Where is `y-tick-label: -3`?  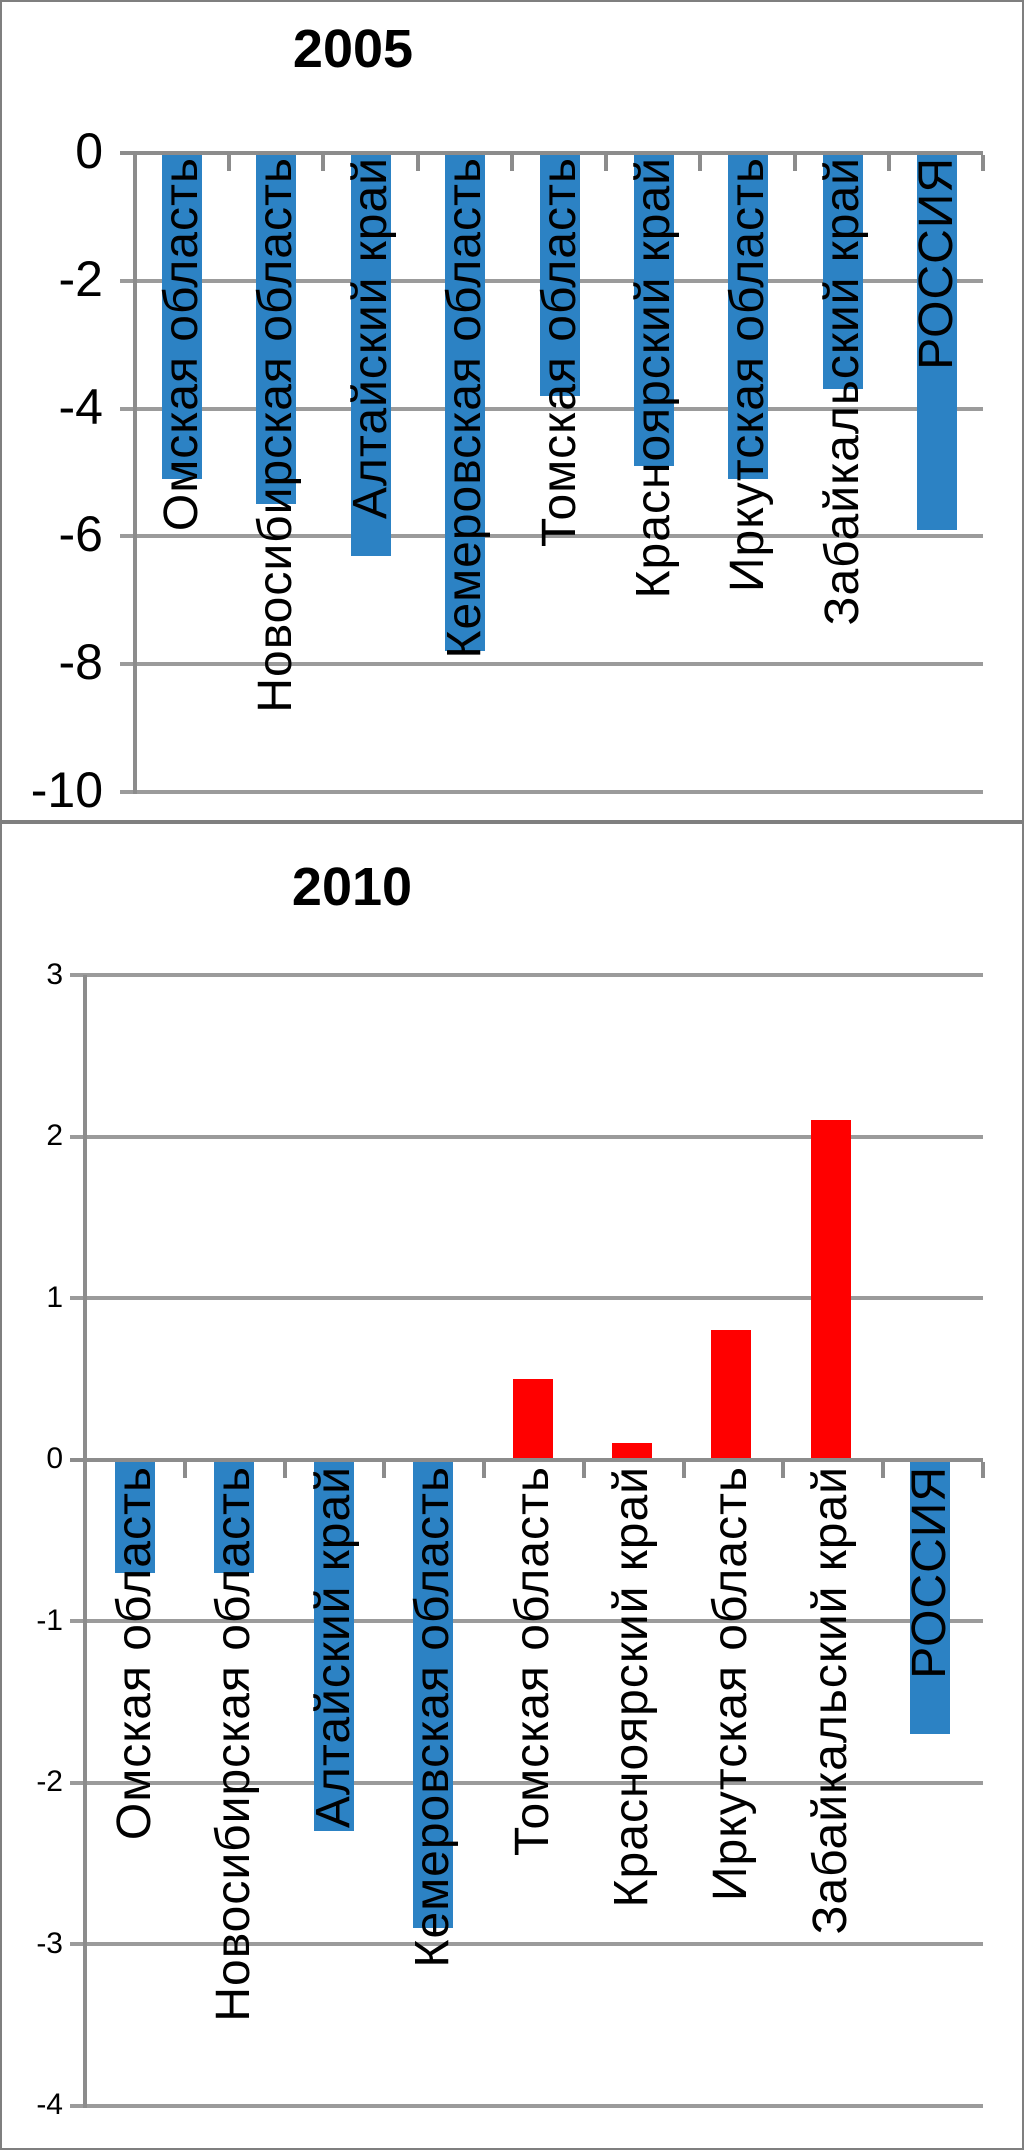 y-tick-label: -3 is located at coordinates (49, 1943).